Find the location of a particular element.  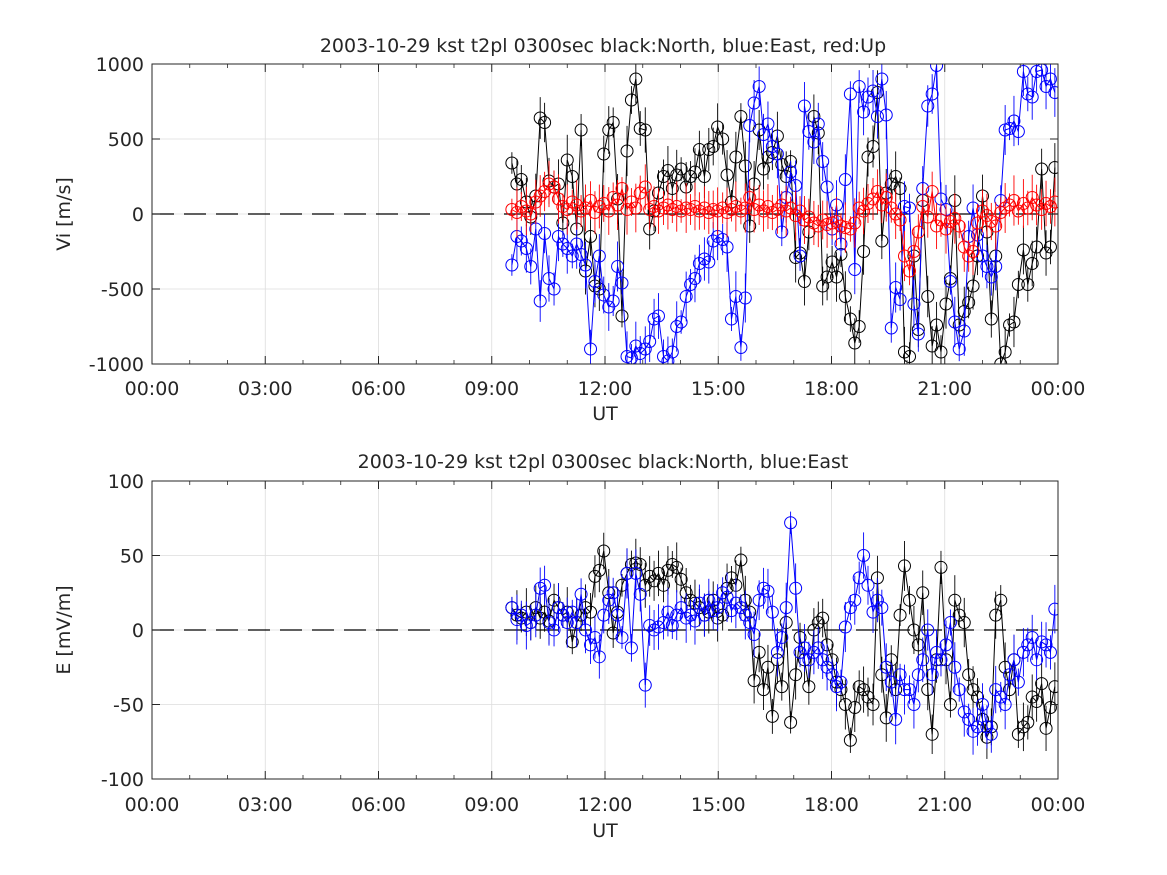

efield-y-tick-label: -50 is located at coordinates (128, 706).